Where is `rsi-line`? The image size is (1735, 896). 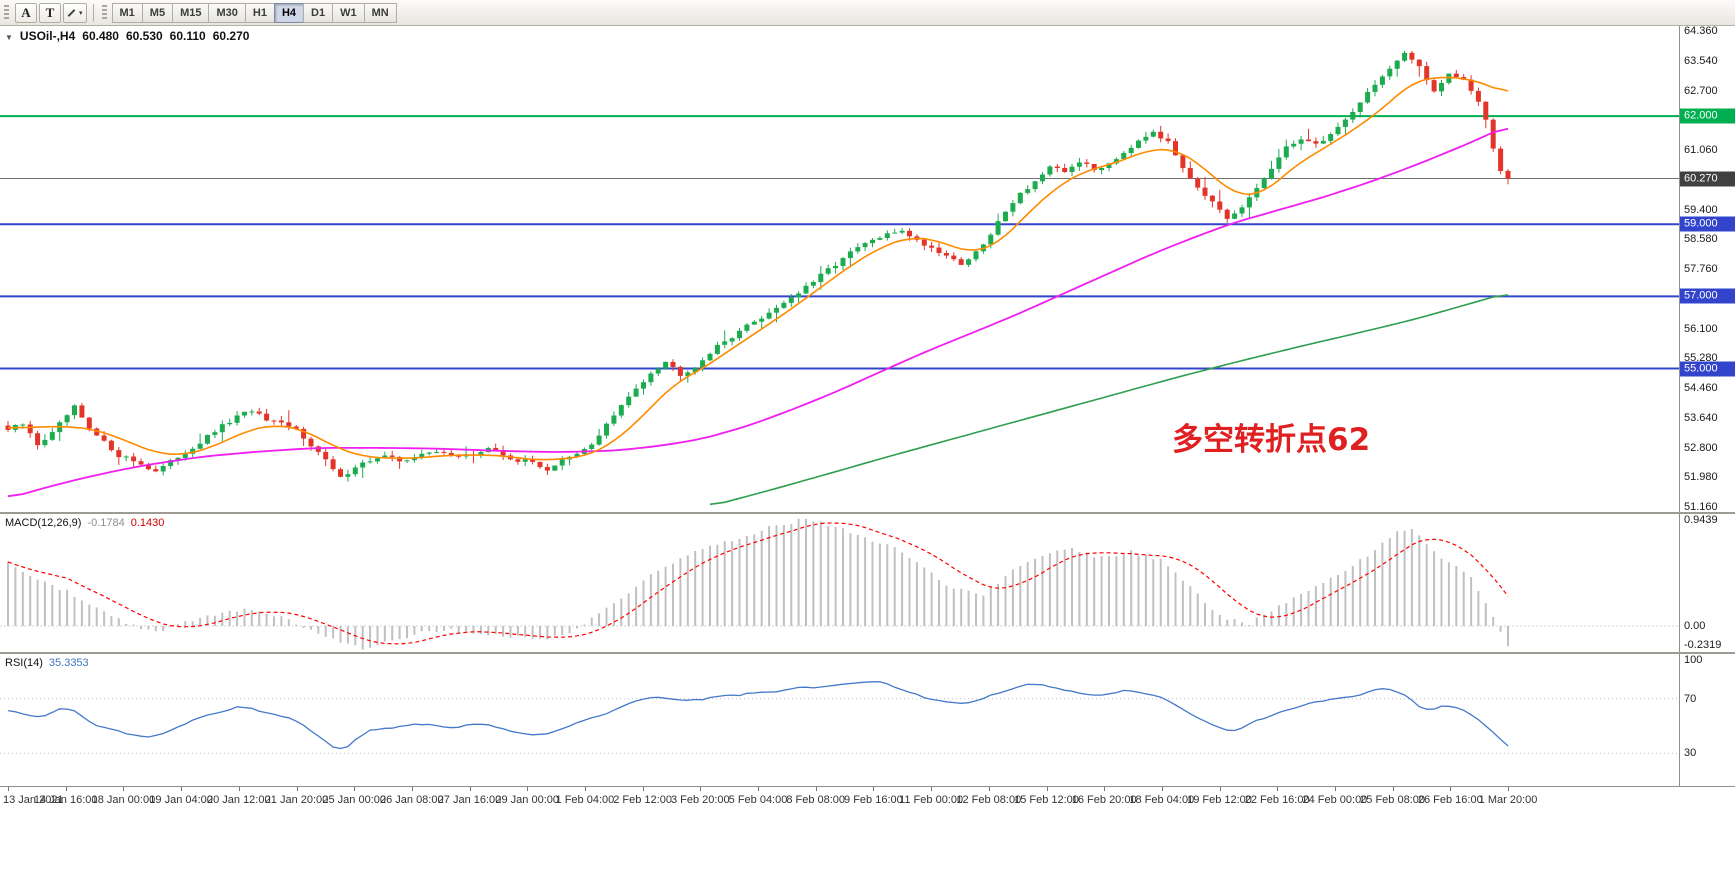 rsi-line is located at coordinates (758, 715).